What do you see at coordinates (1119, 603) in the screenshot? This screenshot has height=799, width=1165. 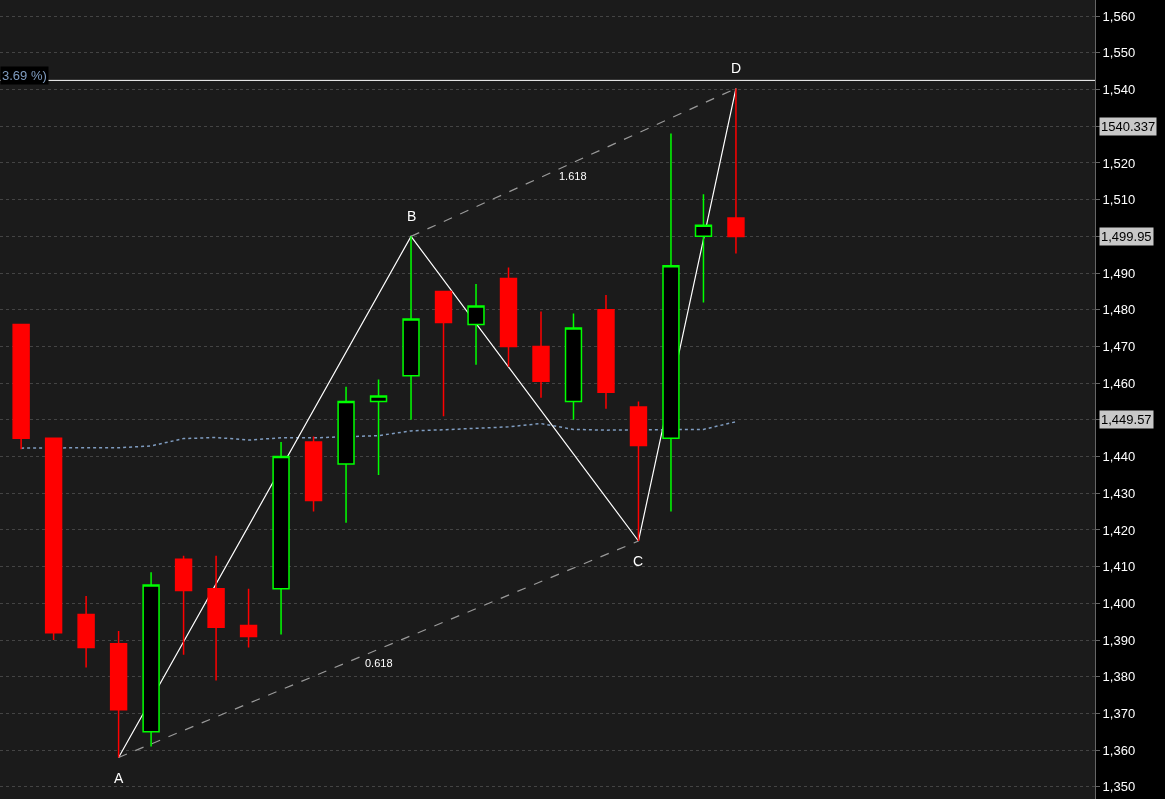 I see `y-tick-label: 1,400` at bounding box center [1119, 603].